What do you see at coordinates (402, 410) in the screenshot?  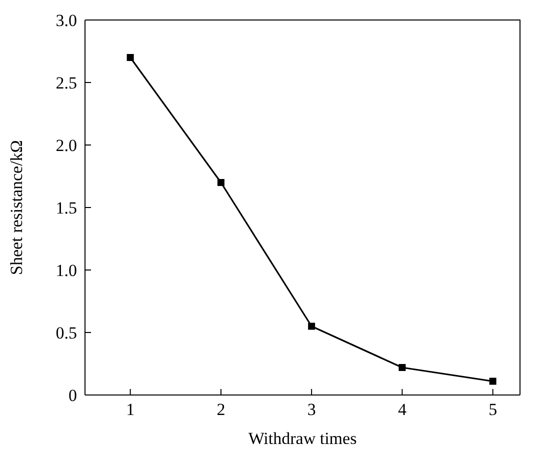 I see `x-tick-label: 4` at bounding box center [402, 410].